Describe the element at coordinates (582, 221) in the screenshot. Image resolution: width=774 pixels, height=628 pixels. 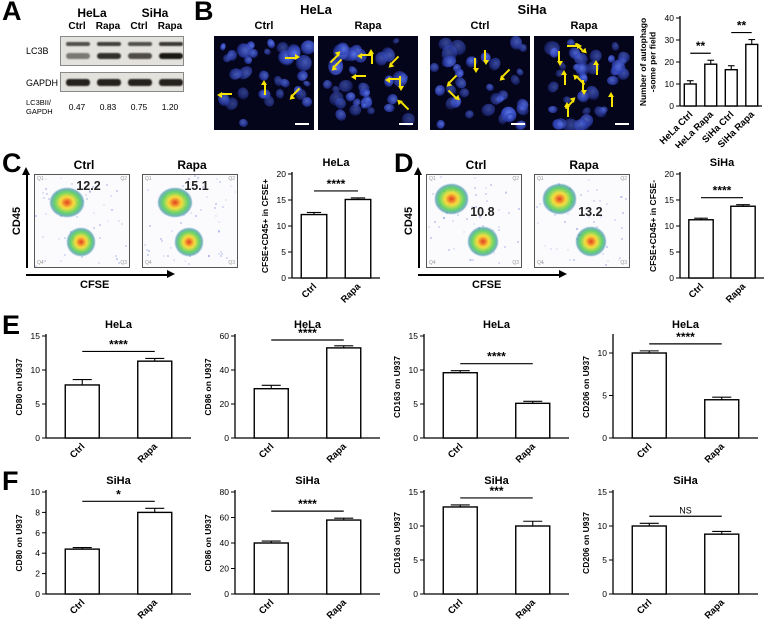
I see `flow-plot-area: Q1 Q2 Q3 Q4 13.2` at that location.